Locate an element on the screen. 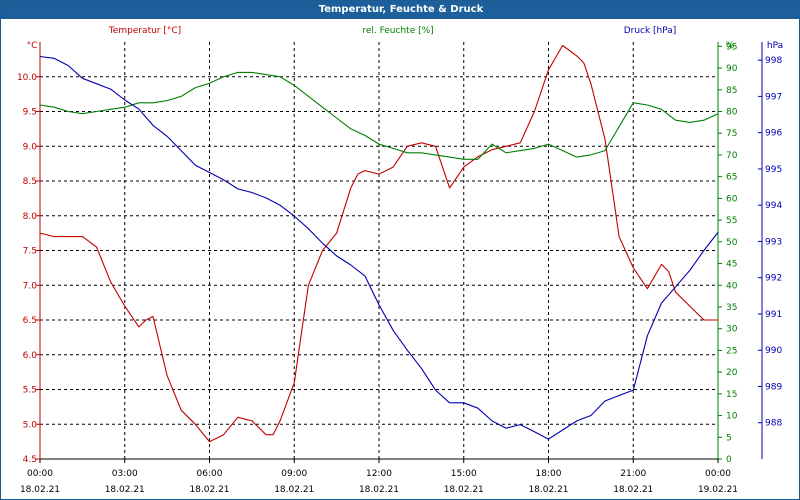  time-tick-label: 03:00 is located at coordinates (125, 474).